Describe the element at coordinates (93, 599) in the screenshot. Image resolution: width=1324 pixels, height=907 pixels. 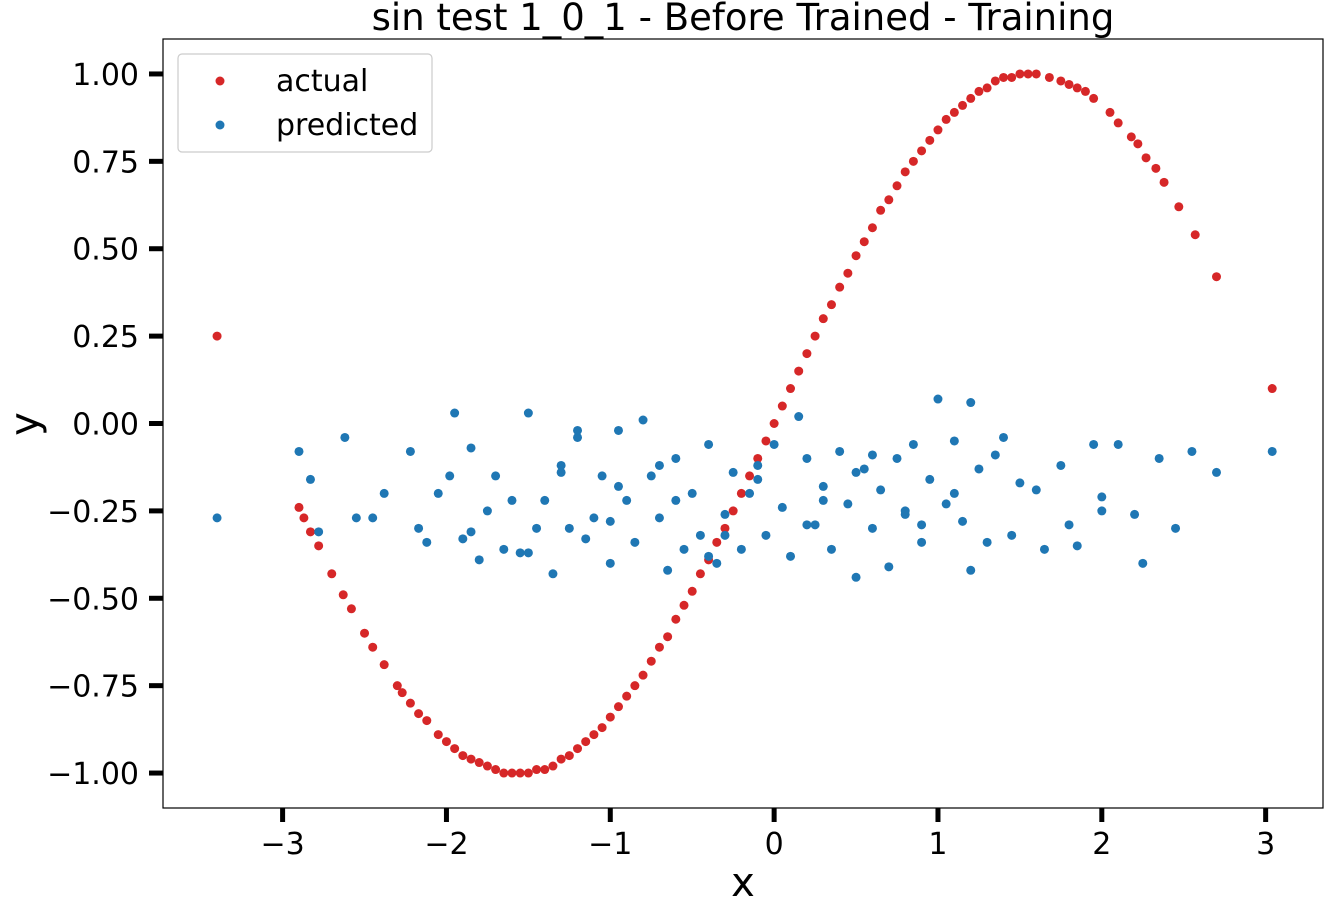
I see `y-tick-label: −0.50` at that location.